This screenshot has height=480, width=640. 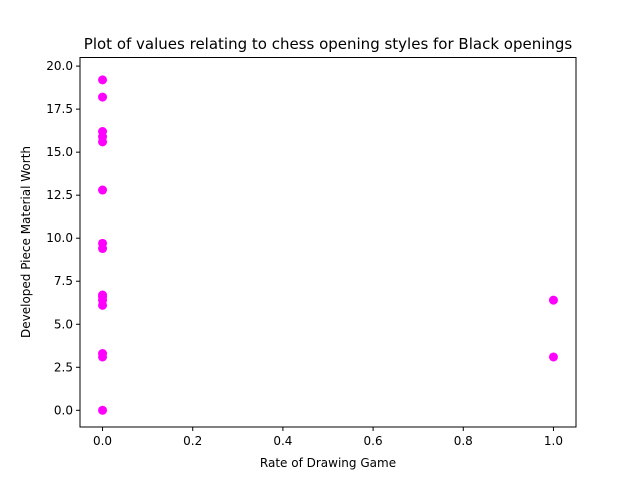 I want to click on y-tick-label: 5.0, so click(x=63, y=324).